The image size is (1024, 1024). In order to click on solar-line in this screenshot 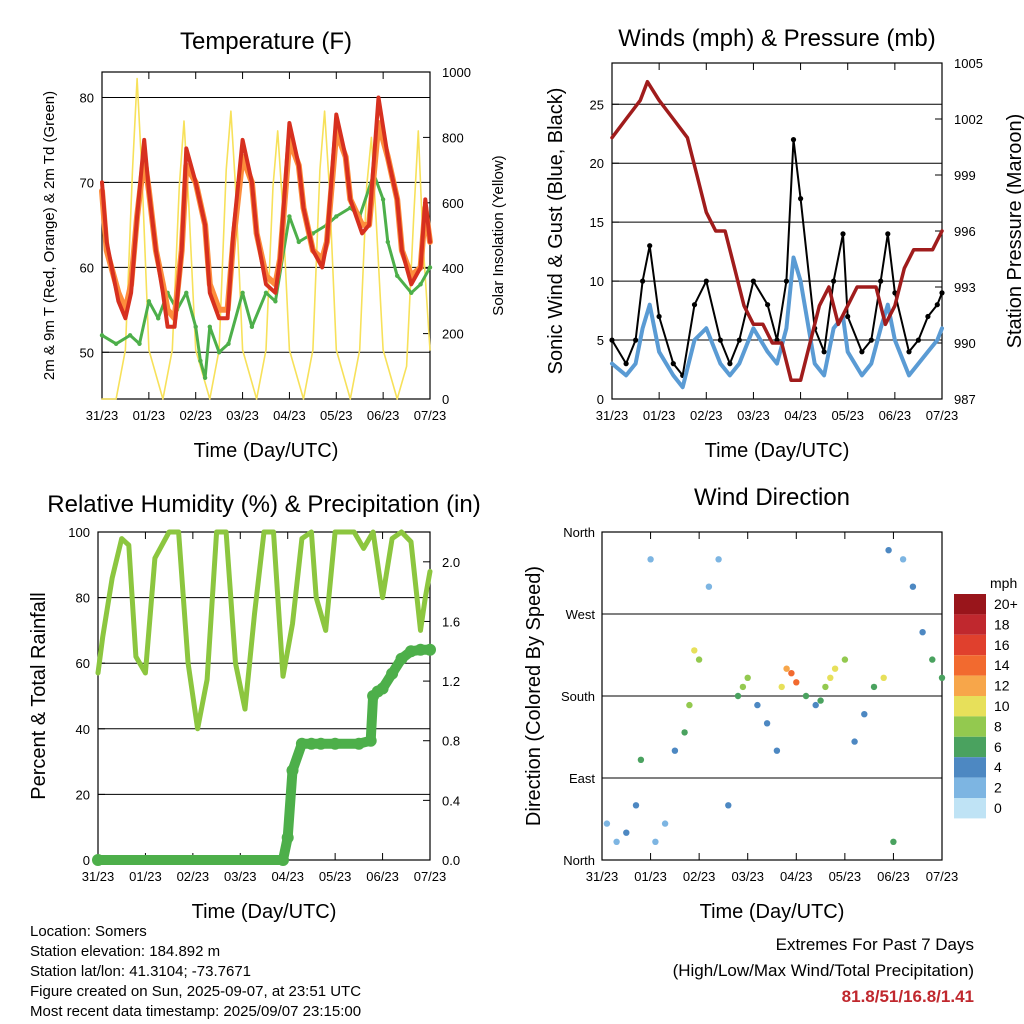, I will do `click(266, 238)`.